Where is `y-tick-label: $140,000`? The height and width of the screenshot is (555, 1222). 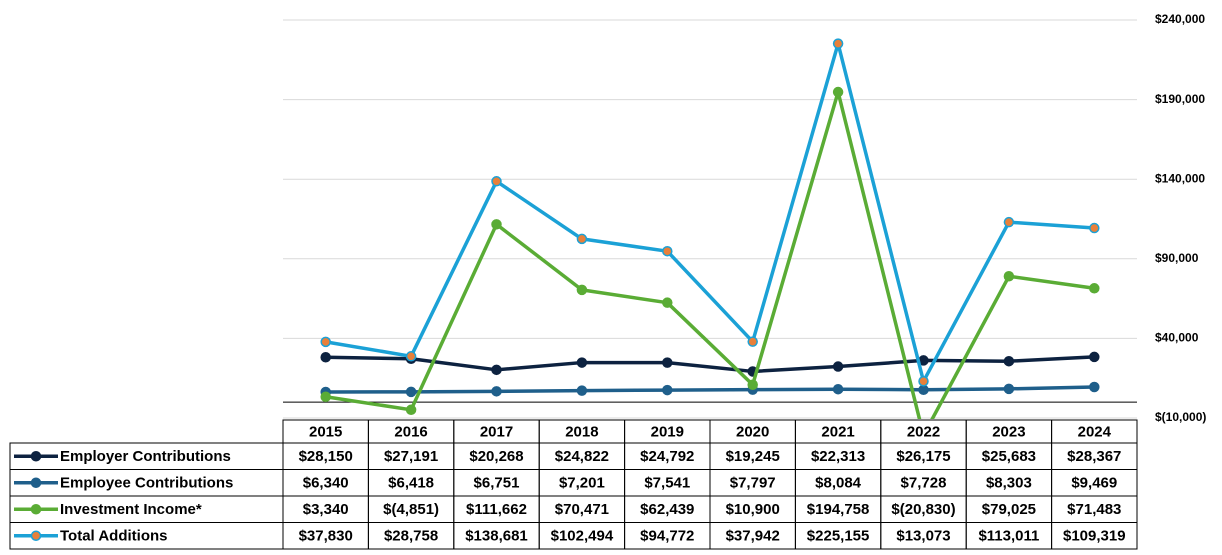 y-tick-label: $140,000 is located at coordinates (1180, 178).